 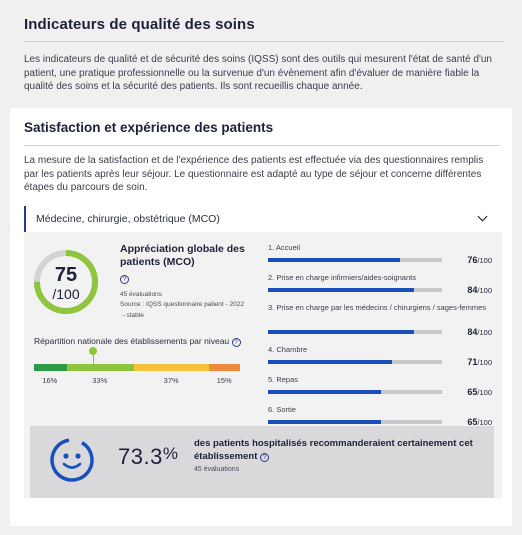 What do you see at coordinates (217, 469) in the screenshot?
I see `recommendation-evaluations: 45 évaluations` at bounding box center [217, 469].